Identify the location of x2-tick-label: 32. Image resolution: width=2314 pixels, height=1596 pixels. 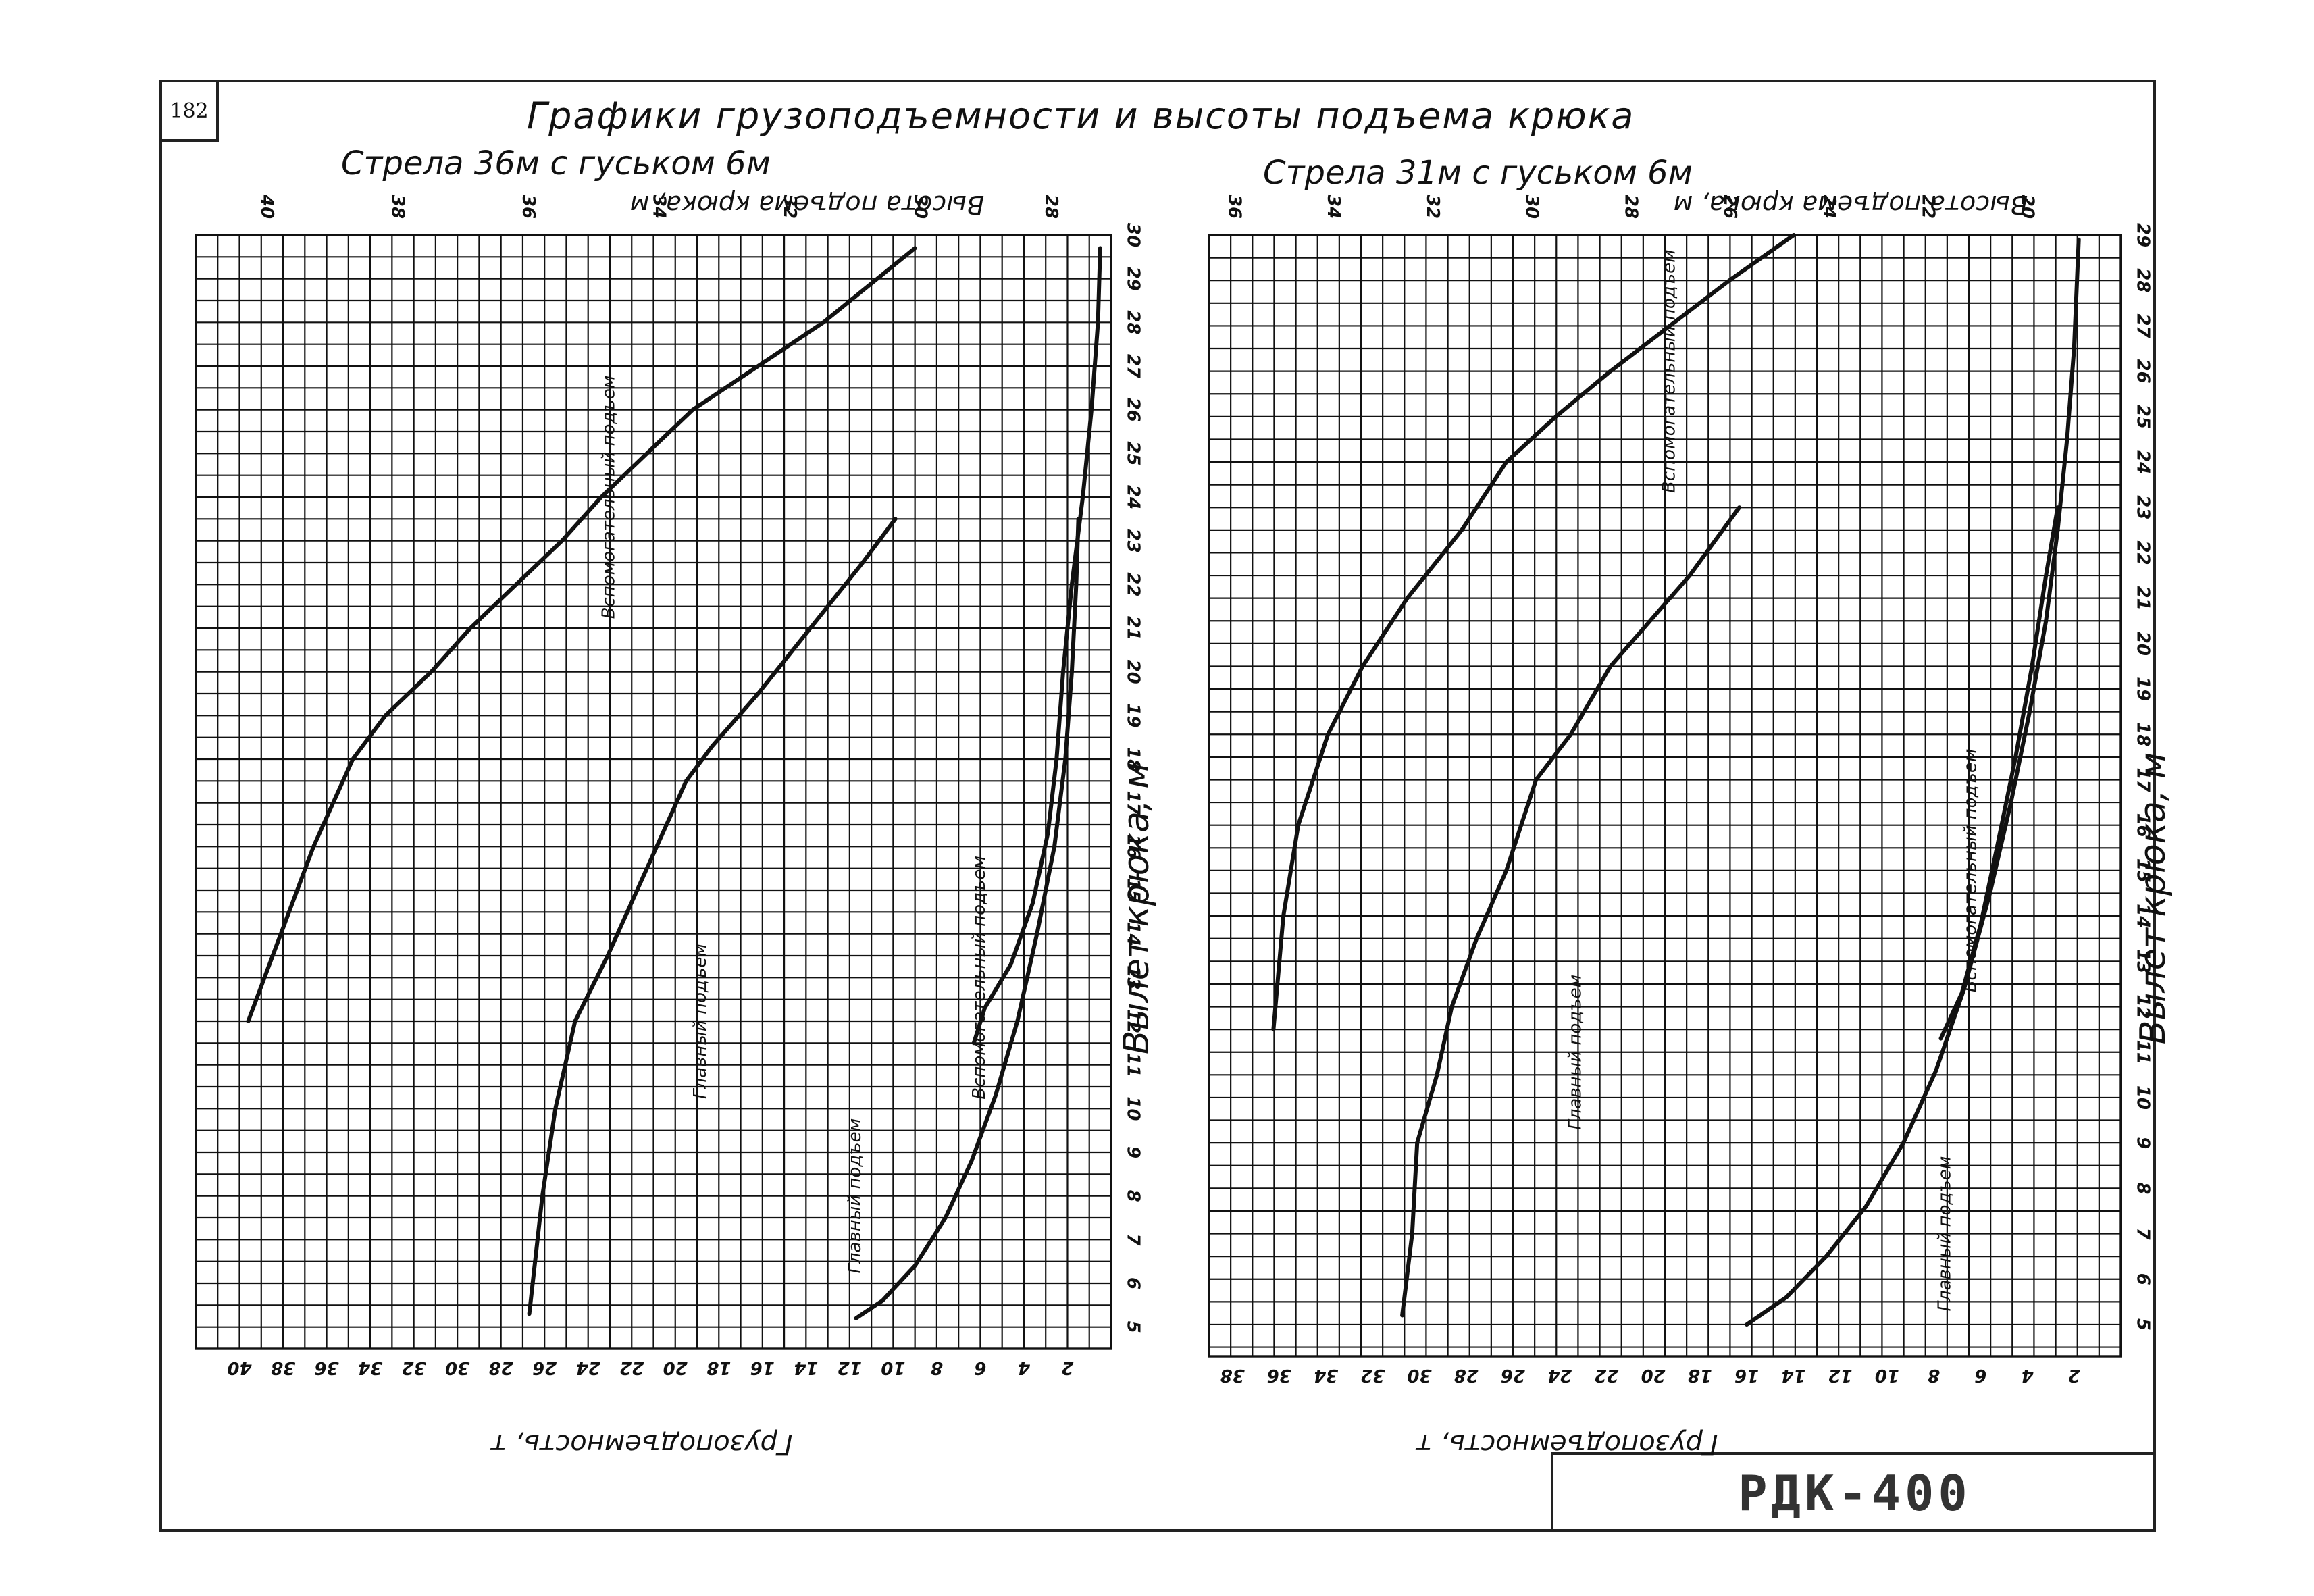
(1432, 207).